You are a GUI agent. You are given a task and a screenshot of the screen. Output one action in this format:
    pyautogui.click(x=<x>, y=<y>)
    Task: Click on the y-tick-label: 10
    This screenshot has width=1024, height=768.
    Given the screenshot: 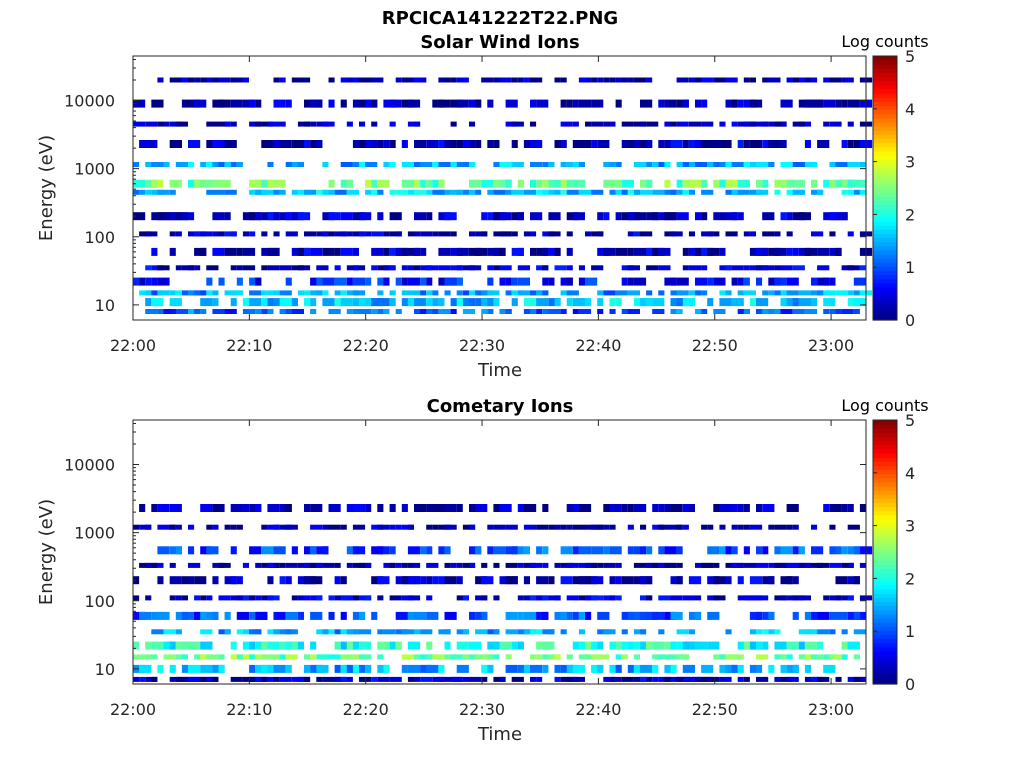 What is the action you would take?
    pyautogui.click(x=105, y=669)
    